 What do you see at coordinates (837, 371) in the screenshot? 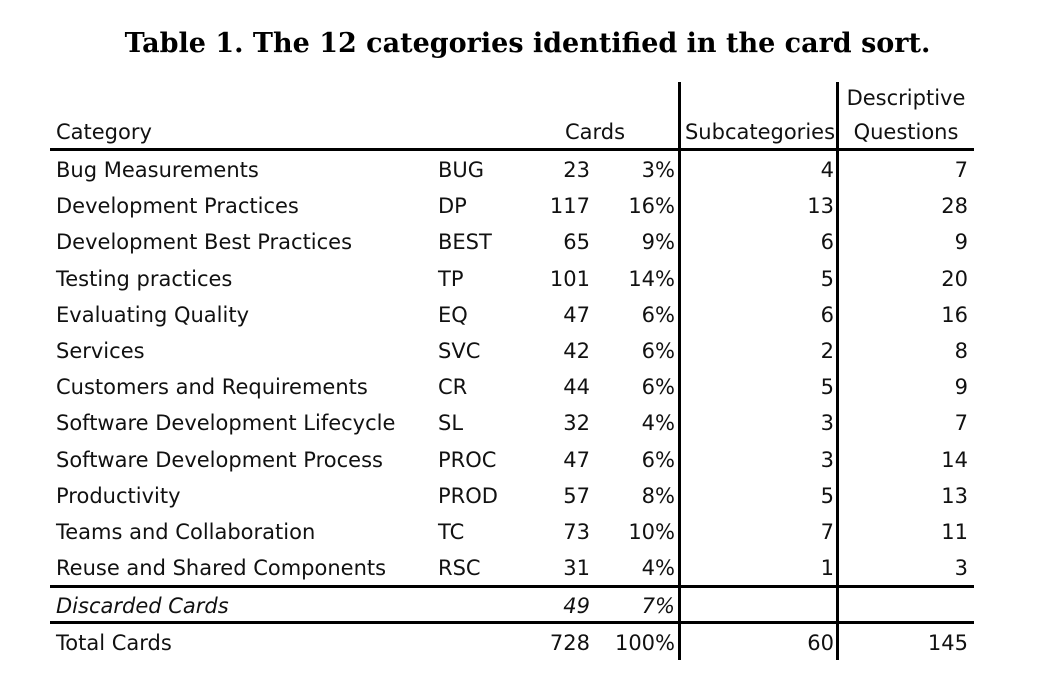
I see `subcategories-column-rule` at bounding box center [837, 371].